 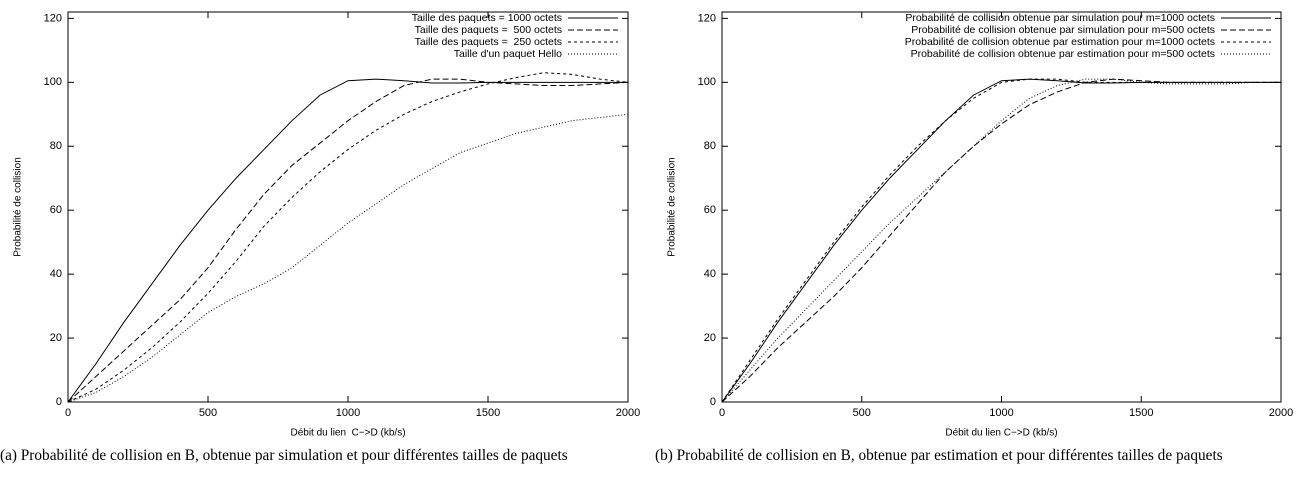 I want to click on legend-label: Taille des paquets = 1000 octets, so click(x=487, y=18).